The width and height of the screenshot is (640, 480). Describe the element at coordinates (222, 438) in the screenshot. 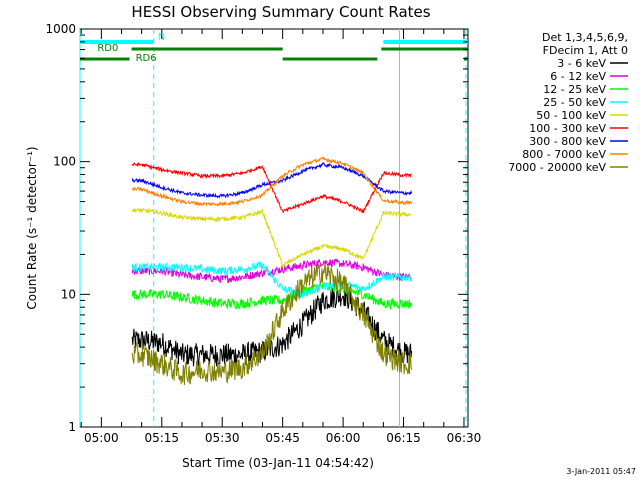

I see `x-tick-label: 05:30` at that location.